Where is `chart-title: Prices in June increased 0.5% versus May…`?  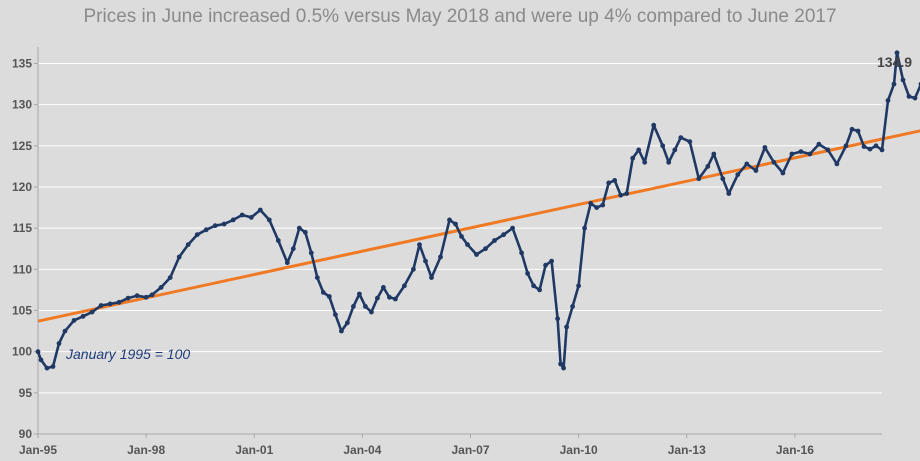
chart-title: Prices in June increased 0.5% versus May… is located at coordinates (460, 16).